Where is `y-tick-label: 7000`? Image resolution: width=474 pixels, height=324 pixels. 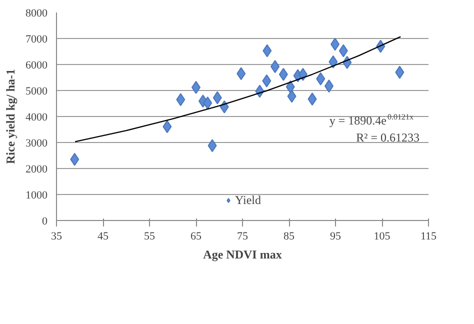
y-tick-label: 7000 is located at coordinates (37, 40).